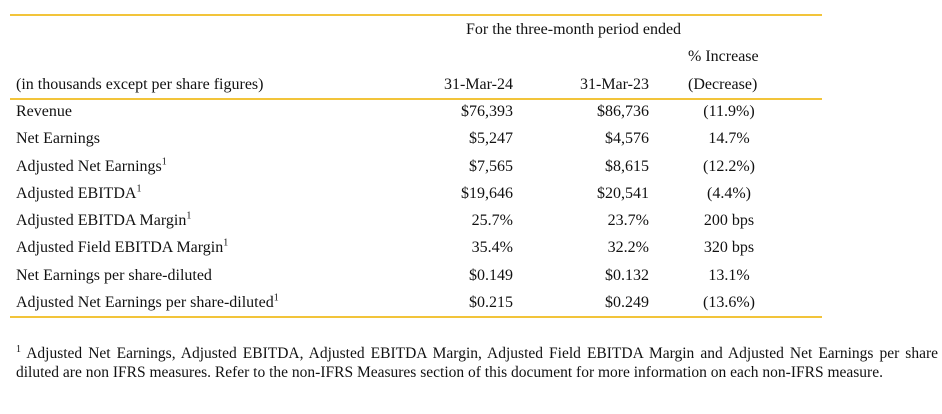 The image size is (942, 414). Describe the element at coordinates (44, 111) in the screenshot. I see `row-label: Revenue` at that location.